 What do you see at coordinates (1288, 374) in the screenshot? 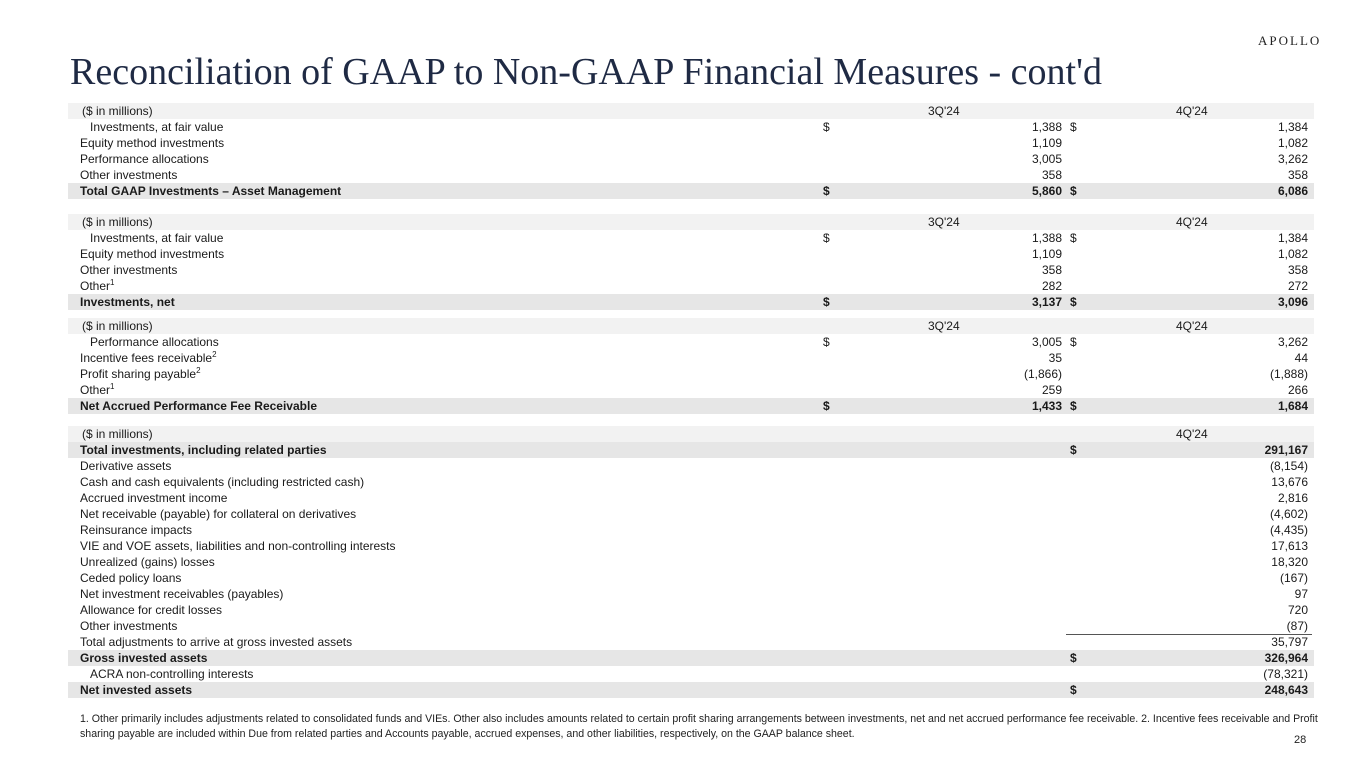
I see `value-4q24: (1,888)` at bounding box center [1288, 374].